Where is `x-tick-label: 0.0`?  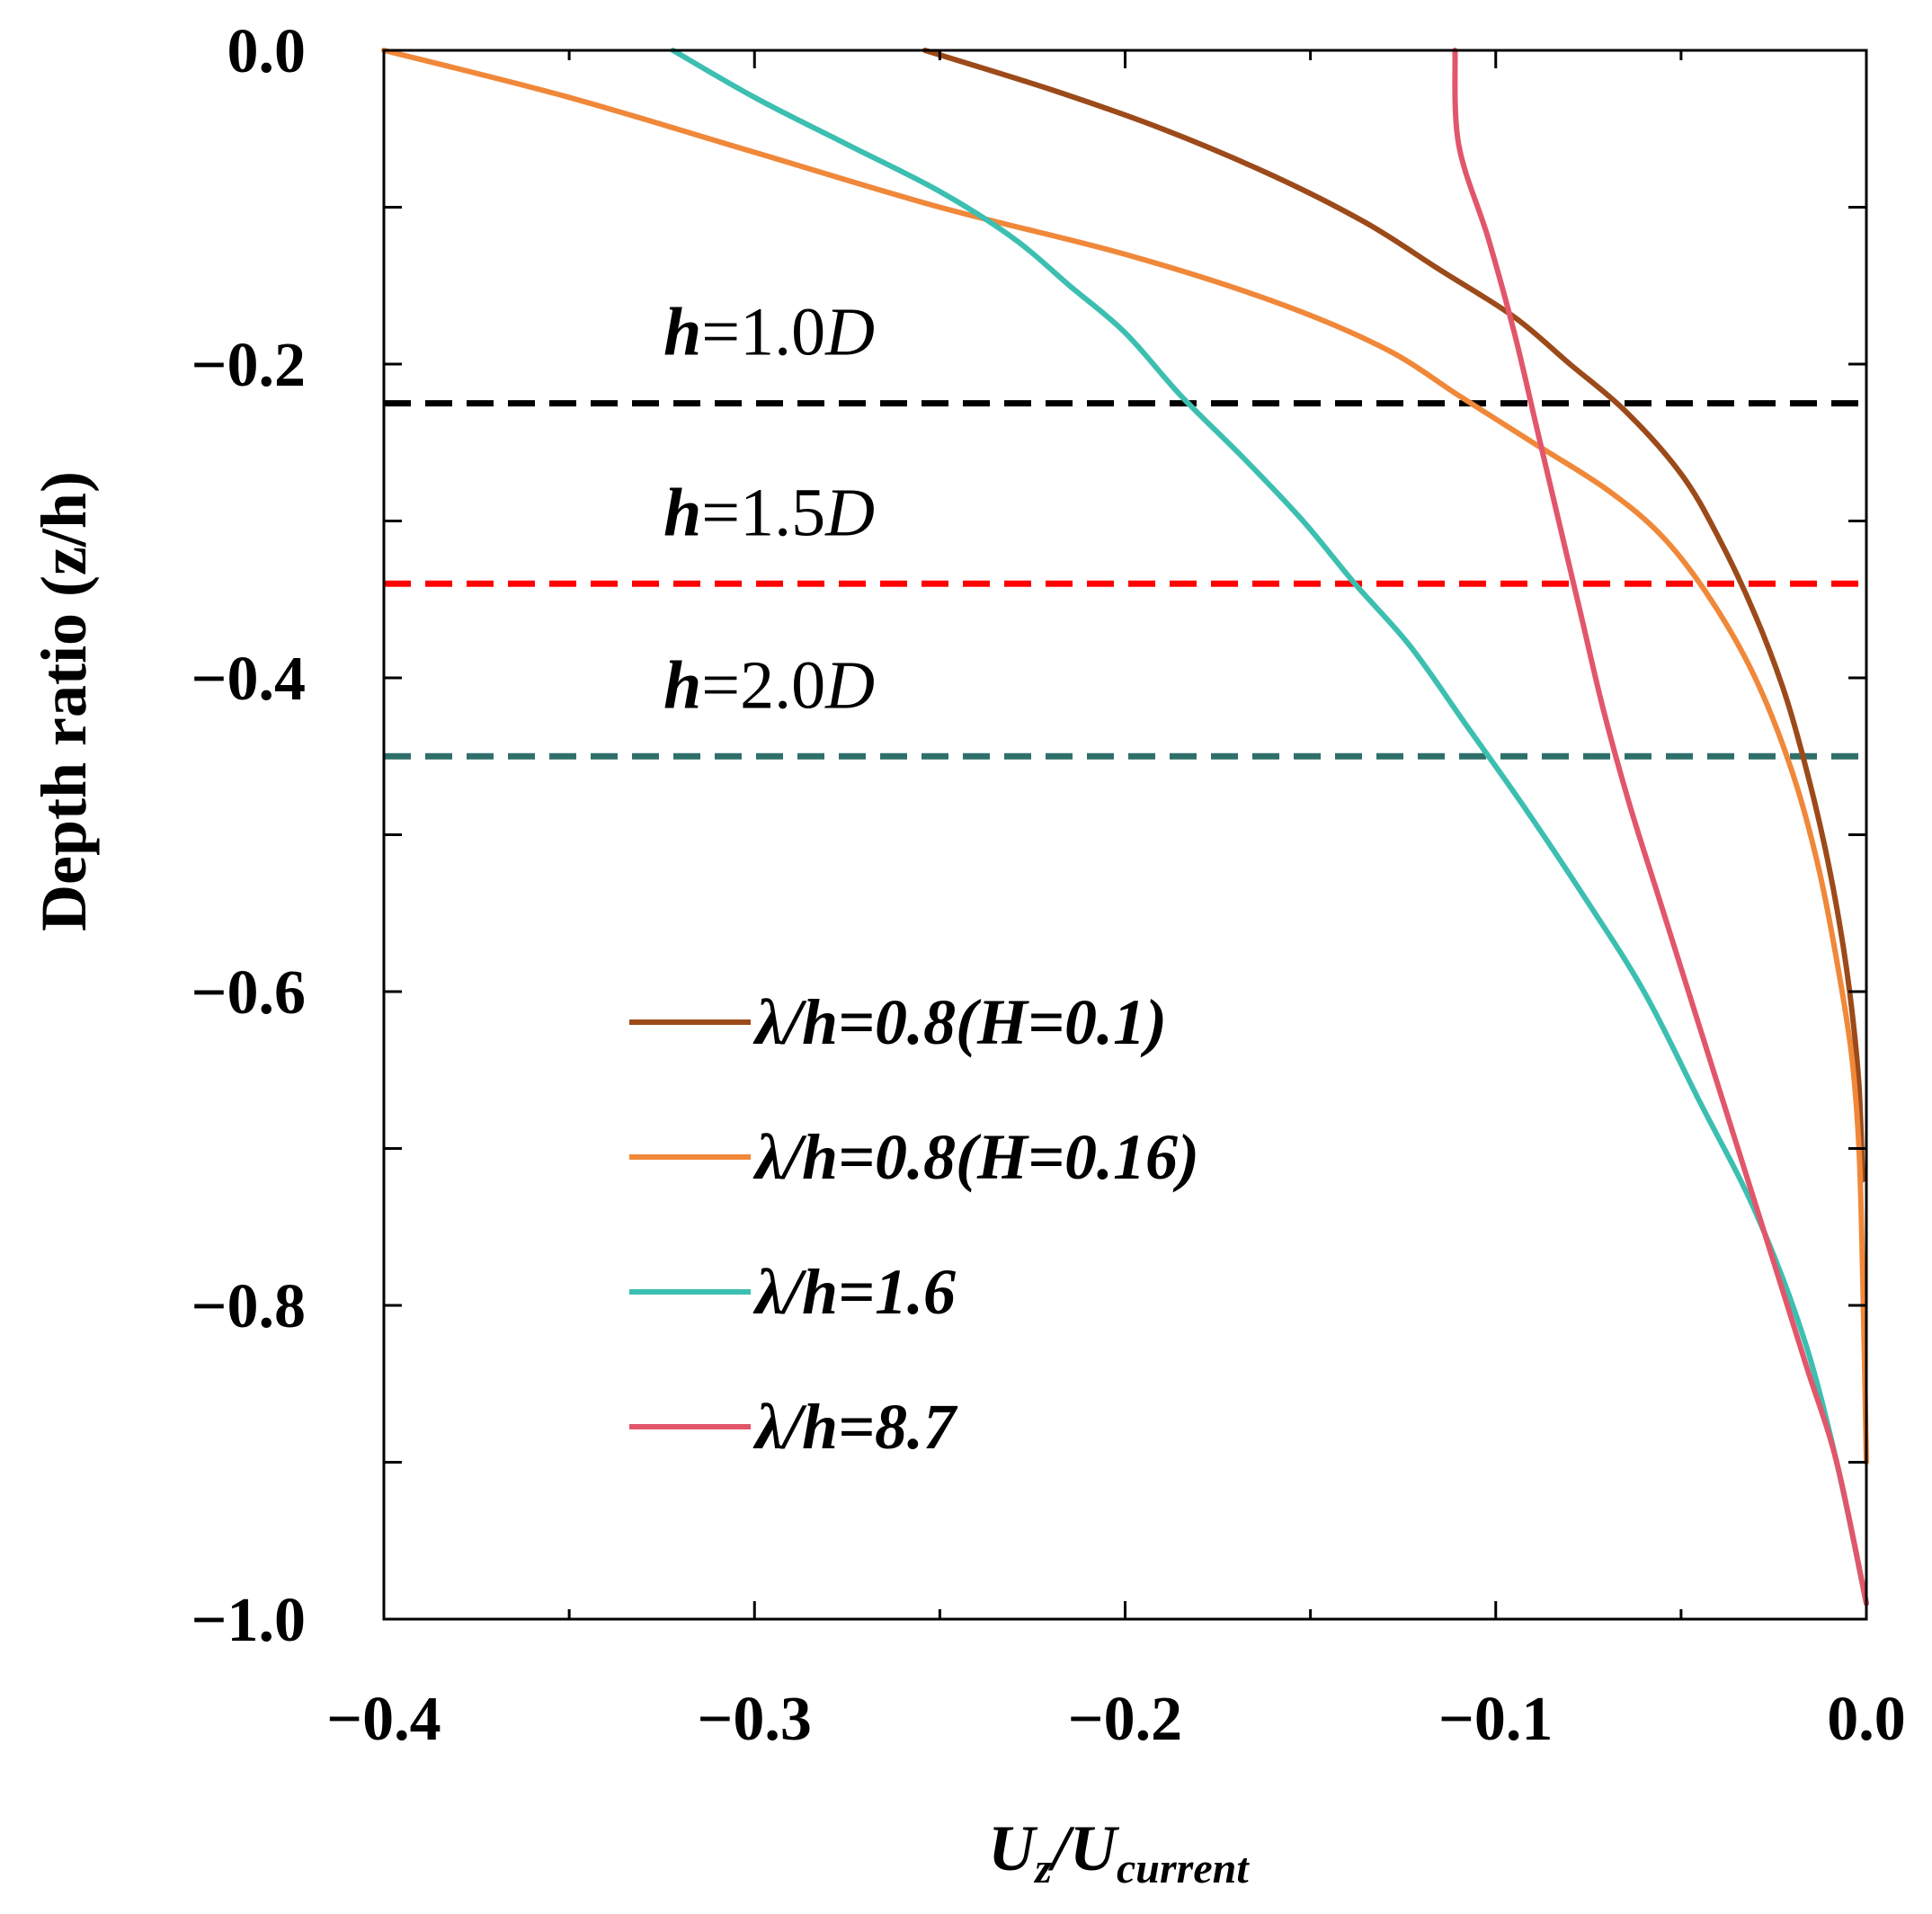 x-tick-label: 0.0 is located at coordinates (1866, 1719).